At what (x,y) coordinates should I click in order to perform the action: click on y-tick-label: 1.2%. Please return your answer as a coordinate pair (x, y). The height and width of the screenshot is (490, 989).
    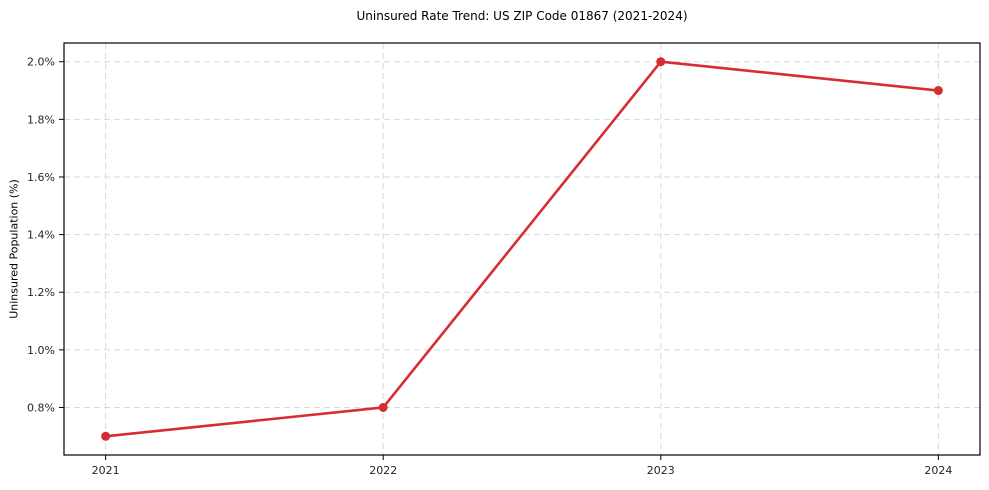
    Looking at the image, I should click on (41, 292).